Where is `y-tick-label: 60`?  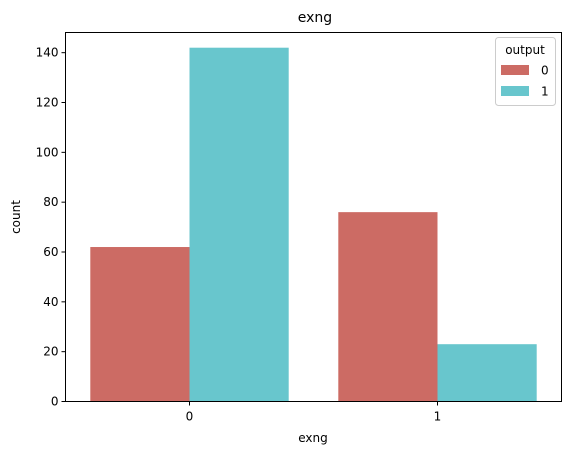 y-tick-label: 60 is located at coordinates (50, 252).